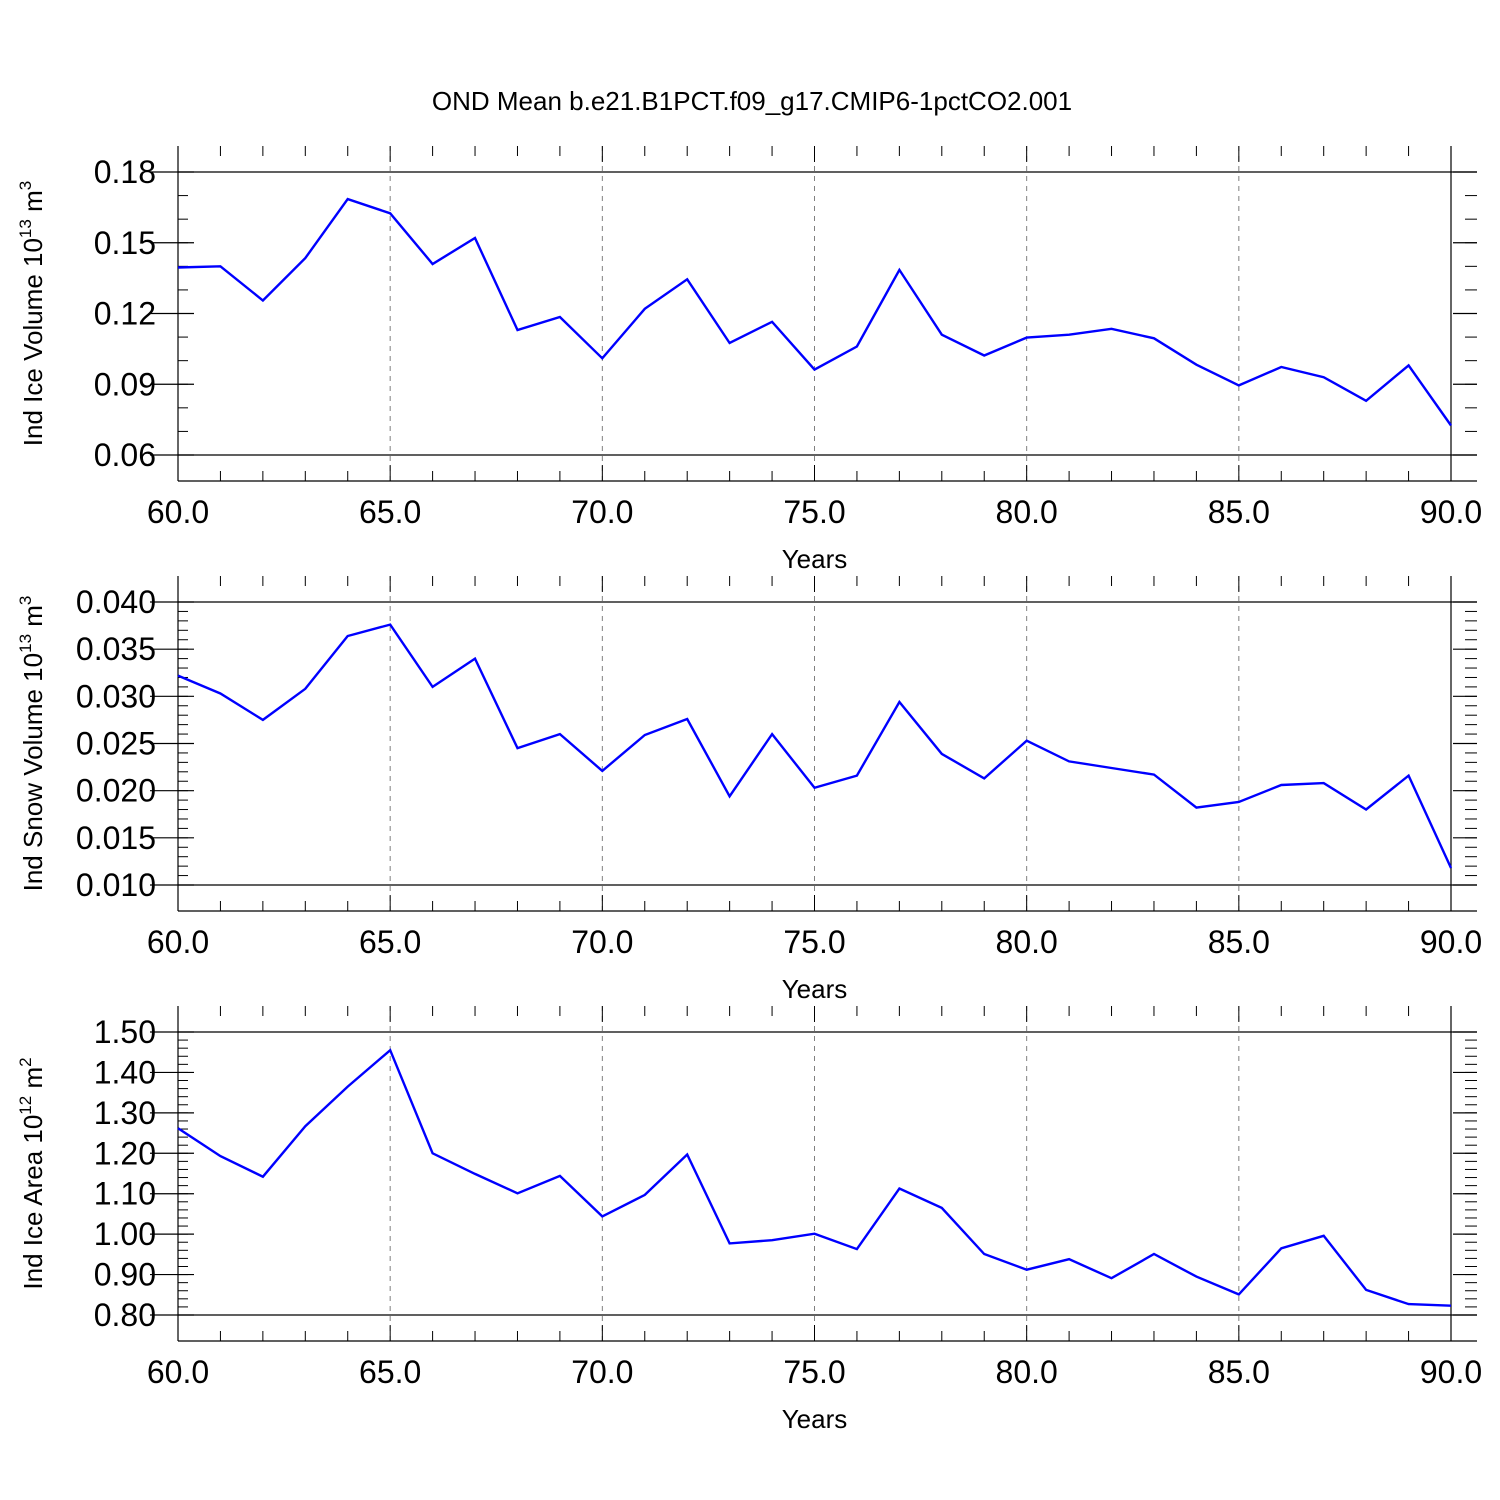 The image size is (1500, 1500). What do you see at coordinates (125, 1072) in the screenshot?
I see `y-tick-label: 1.40` at bounding box center [125, 1072].